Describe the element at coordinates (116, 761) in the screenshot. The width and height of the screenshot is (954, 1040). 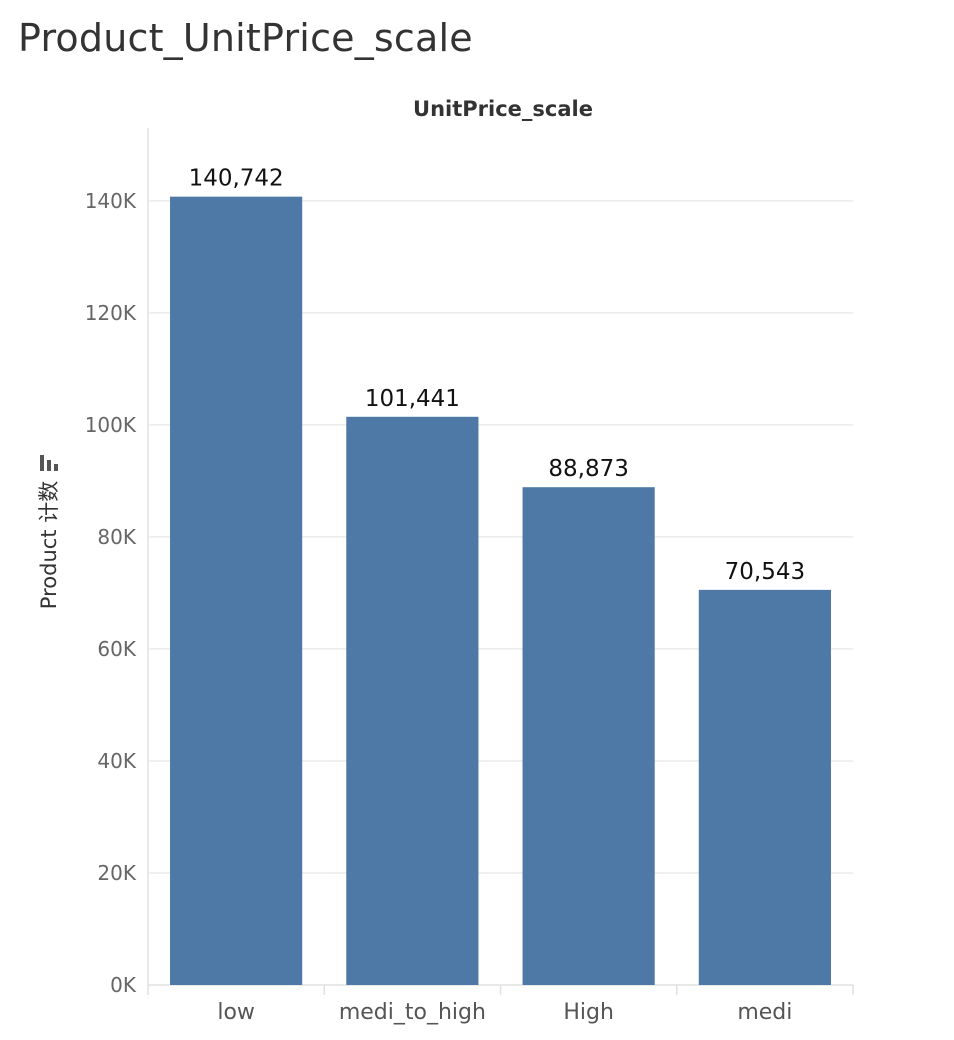
I see `y-tick-label: 40K` at that location.